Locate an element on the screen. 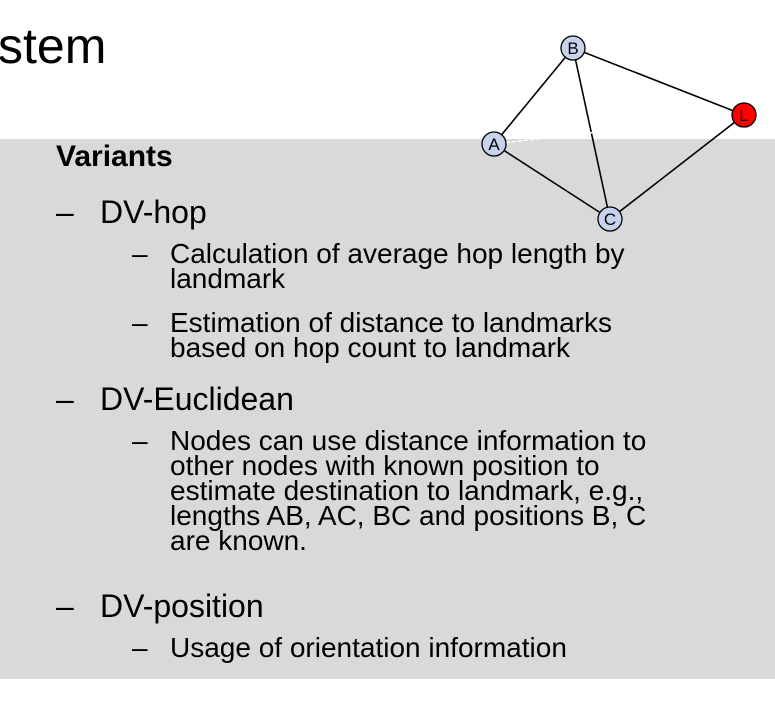 The width and height of the screenshot is (775, 702). slide-title: stem is located at coordinates (53, 46).